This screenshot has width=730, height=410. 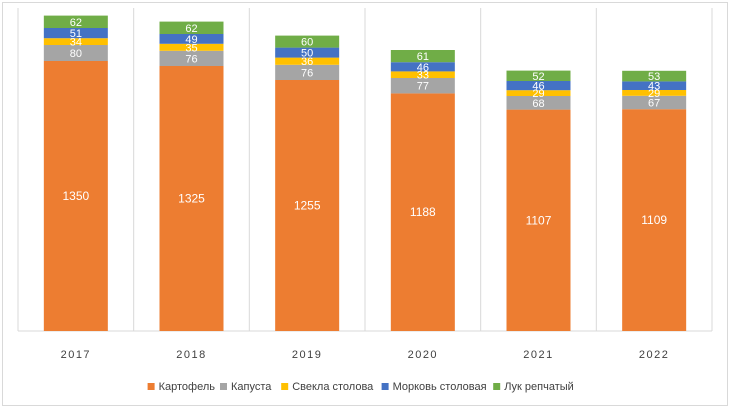 I want to click on data-label-2018-series-4: 62, so click(x=191, y=29).